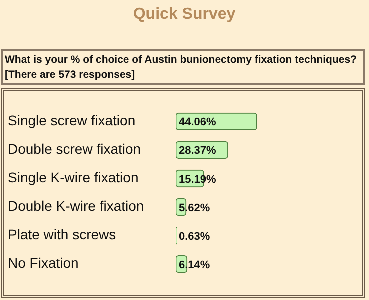  What do you see at coordinates (75, 149) in the screenshot?
I see `y-tick-label: Double screw fixation` at bounding box center [75, 149].